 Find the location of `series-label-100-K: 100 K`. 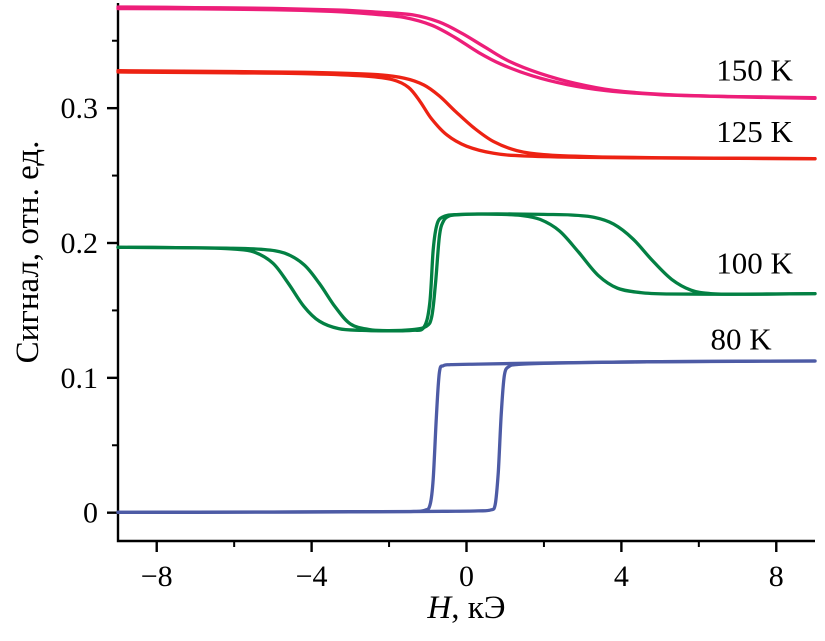

series-label-100-K: 100 K is located at coordinates (754, 263).